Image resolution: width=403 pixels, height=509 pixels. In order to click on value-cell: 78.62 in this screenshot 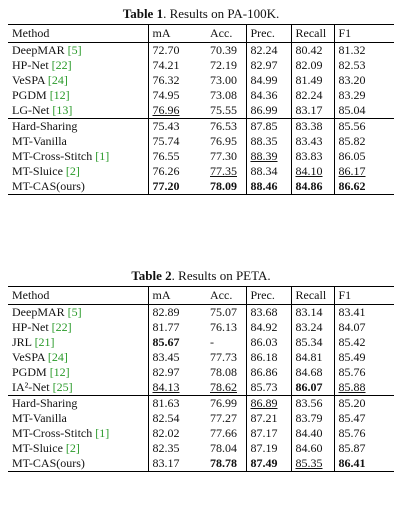, I will do `click(226, 388)`.